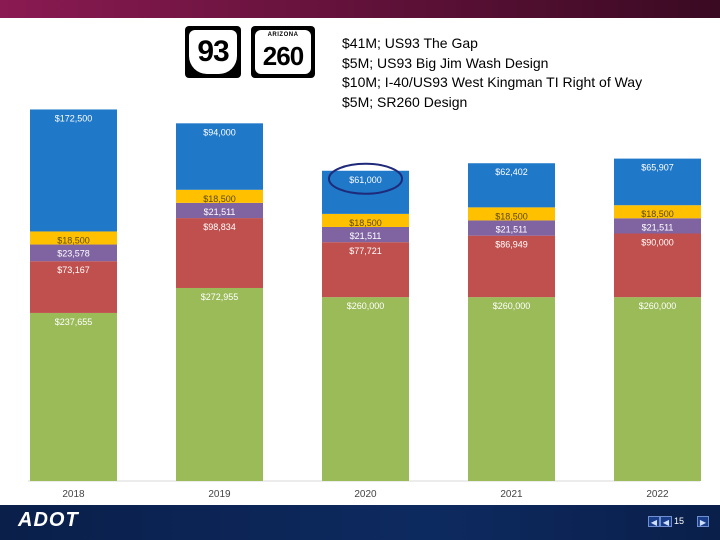 The height and width of the screenshot is (540, 720). Describe the element at coordinates (219, 227) in the screenshot. I see `bar-value-label: $98,834` at that location.